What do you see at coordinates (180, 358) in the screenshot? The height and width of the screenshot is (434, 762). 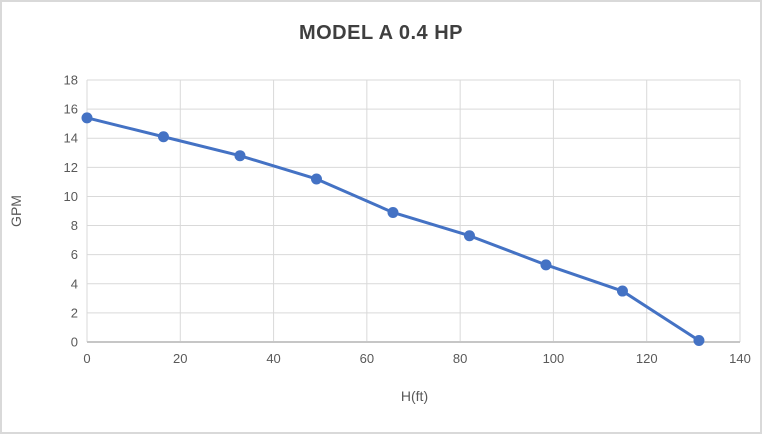 I see `x-axis-tick-label: 20` at bounding box center [180, 358].